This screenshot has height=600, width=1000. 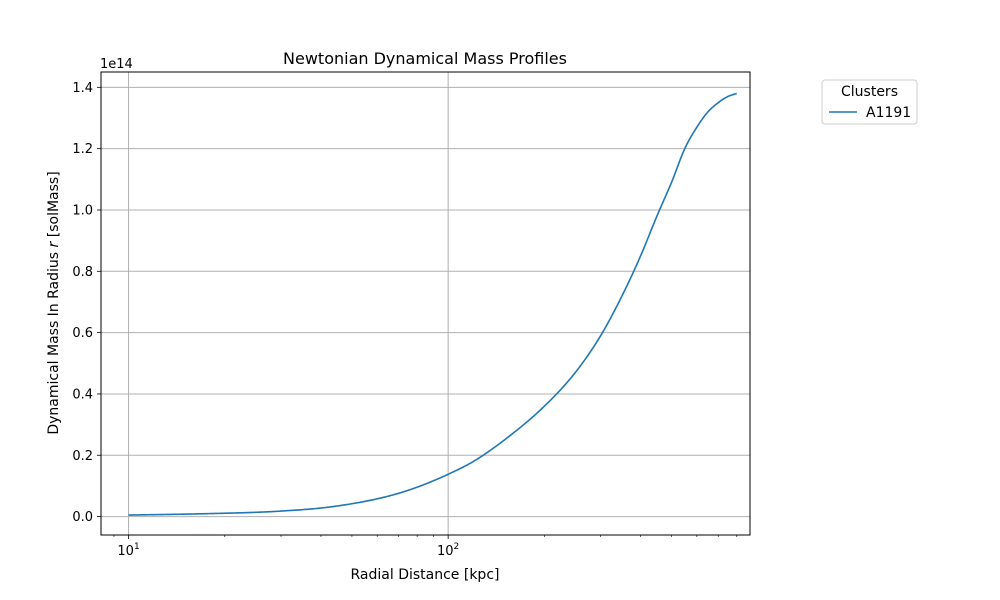 I want to click on x-tick-label-base-0: 10, so click(x=125, y=551).